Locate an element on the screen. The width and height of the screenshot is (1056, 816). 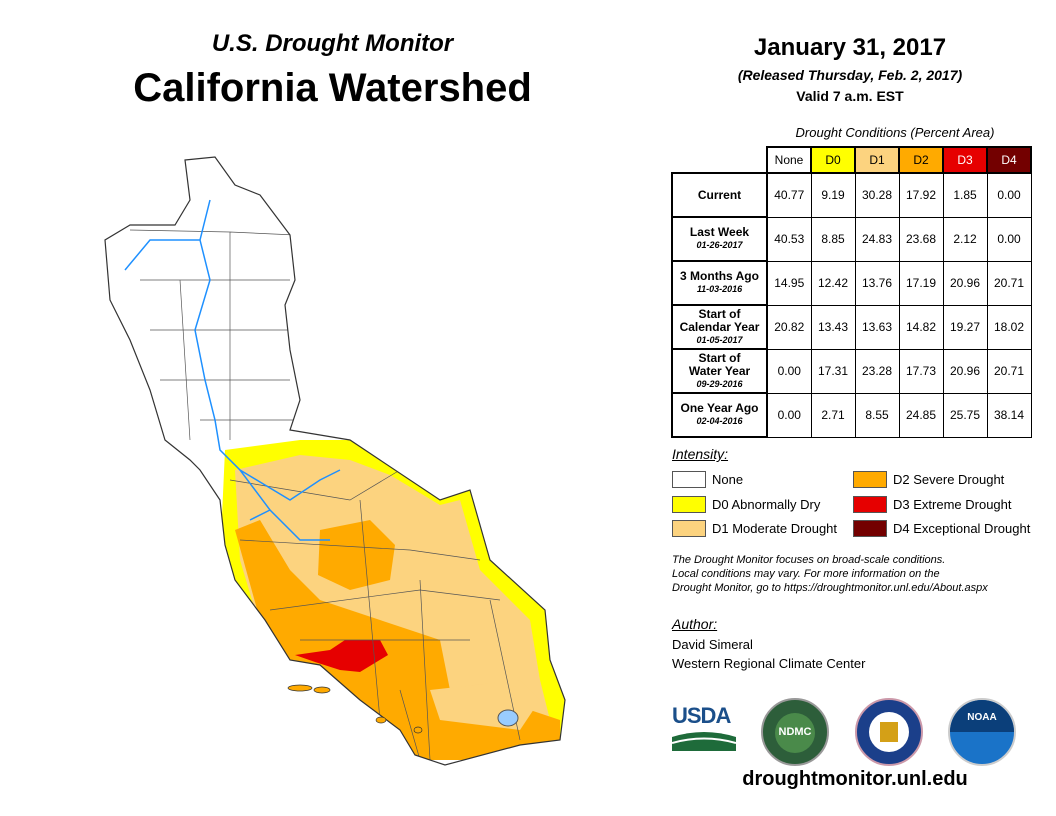
table-cell: 30.28 is located at coordinates (877, 195).